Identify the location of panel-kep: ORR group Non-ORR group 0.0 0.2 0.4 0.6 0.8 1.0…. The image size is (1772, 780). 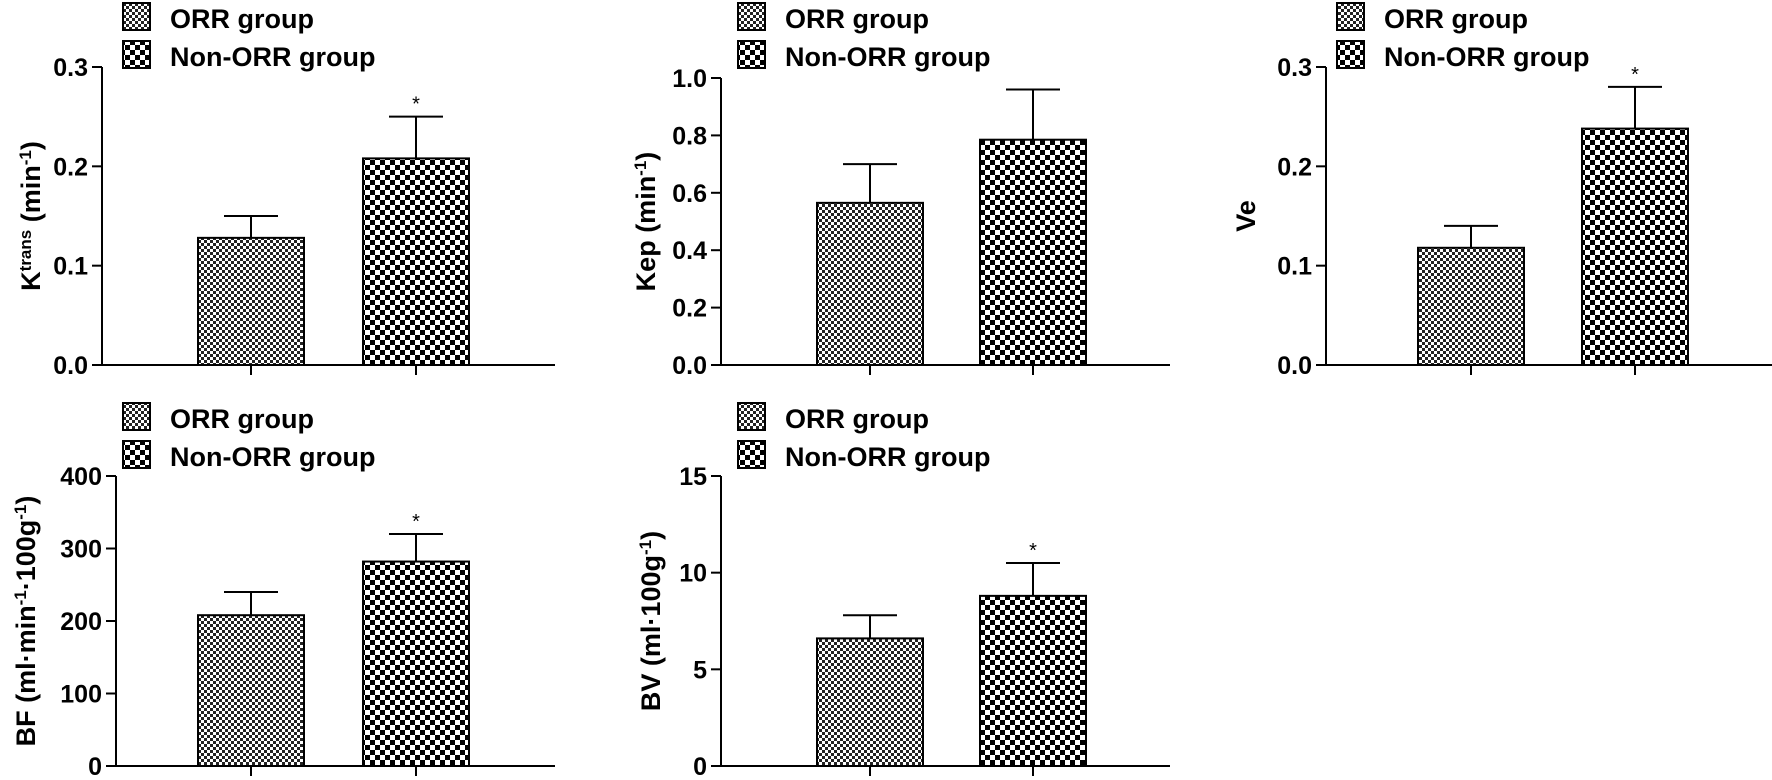
(900, 191).